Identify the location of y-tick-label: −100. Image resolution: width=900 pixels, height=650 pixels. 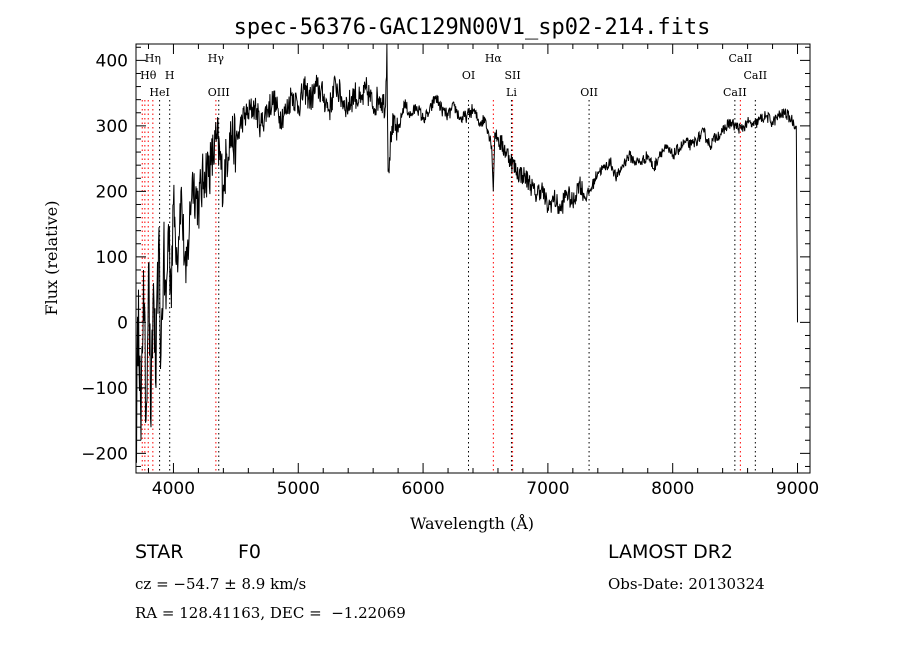
(104, 389).